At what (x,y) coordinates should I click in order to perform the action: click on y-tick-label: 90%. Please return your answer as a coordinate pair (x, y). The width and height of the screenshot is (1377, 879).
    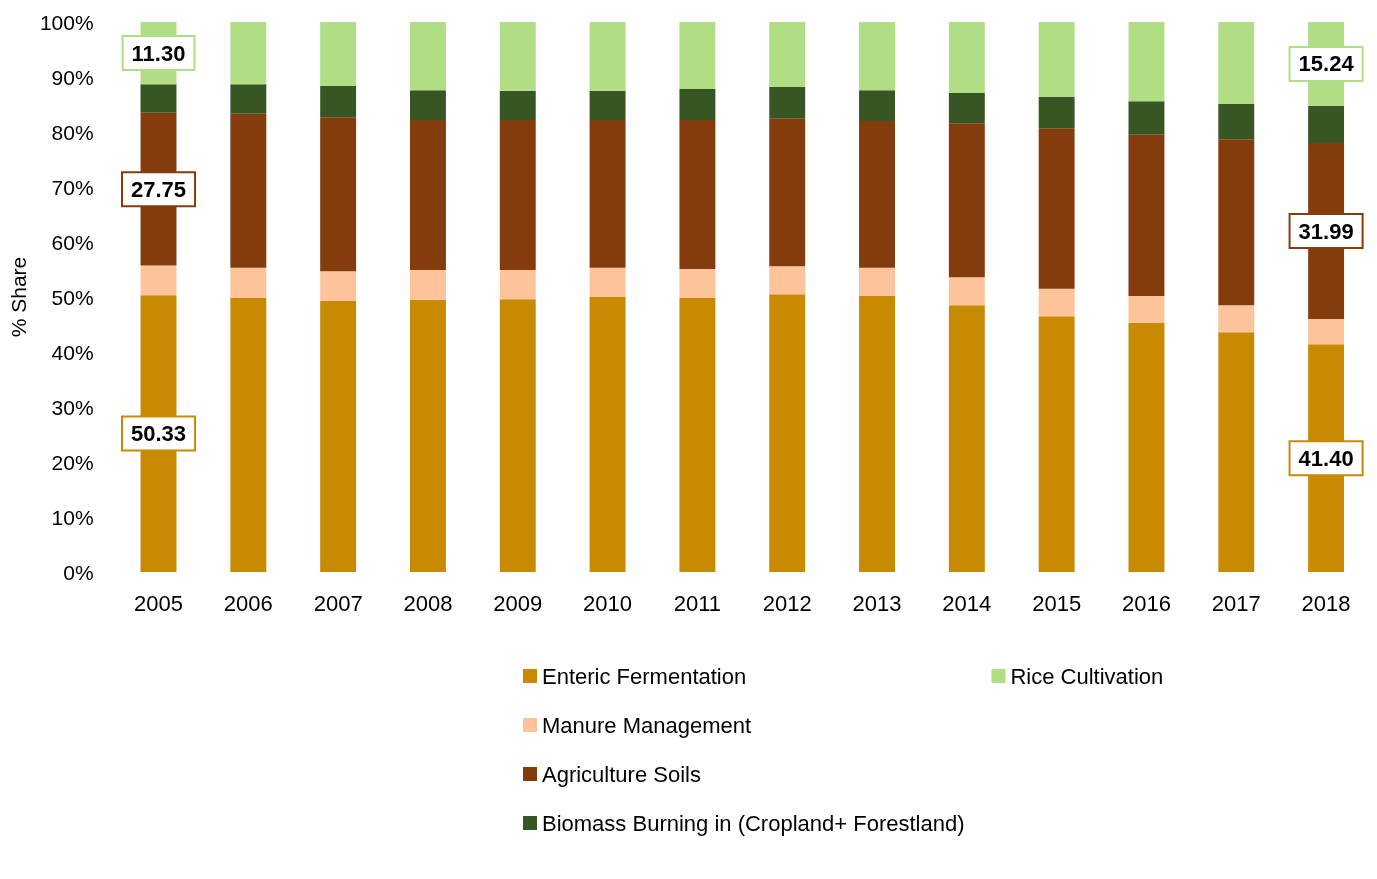
    Looking at the image, I should click on (72, 77).